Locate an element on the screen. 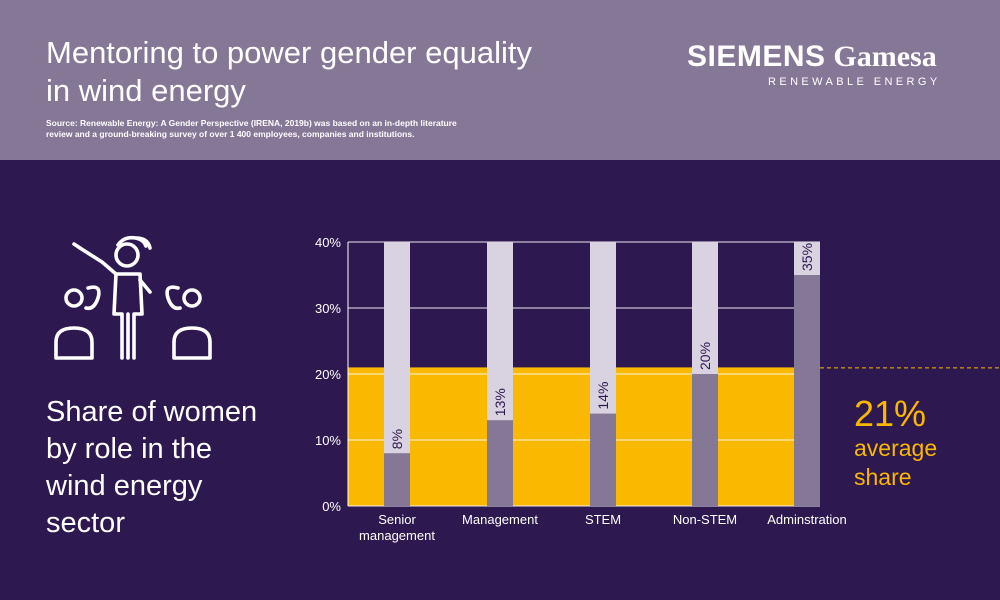 The height and width of the screenshot is (600, 1000). category-label: management is located at coordinates (397, 535).